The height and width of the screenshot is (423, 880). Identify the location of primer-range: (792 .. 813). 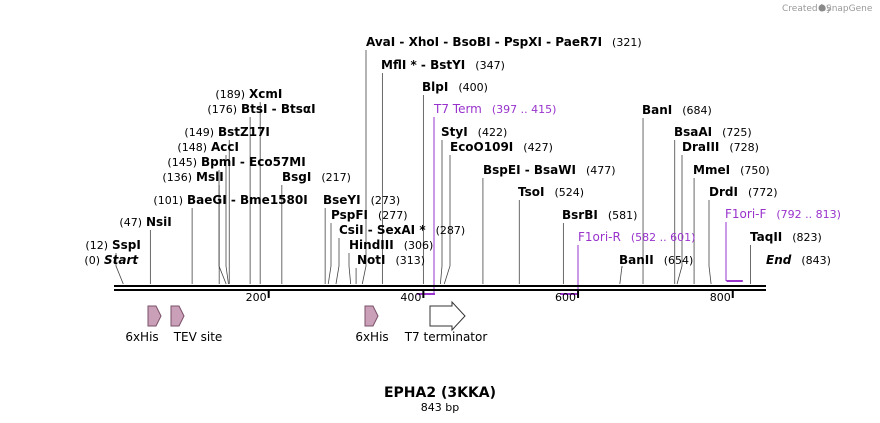
(808, 214).